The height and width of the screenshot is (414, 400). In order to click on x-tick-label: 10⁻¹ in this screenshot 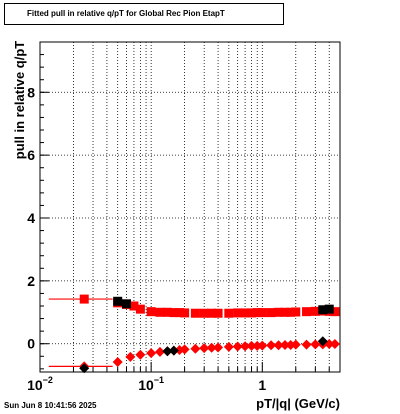, I will do `click(151, 384)`.